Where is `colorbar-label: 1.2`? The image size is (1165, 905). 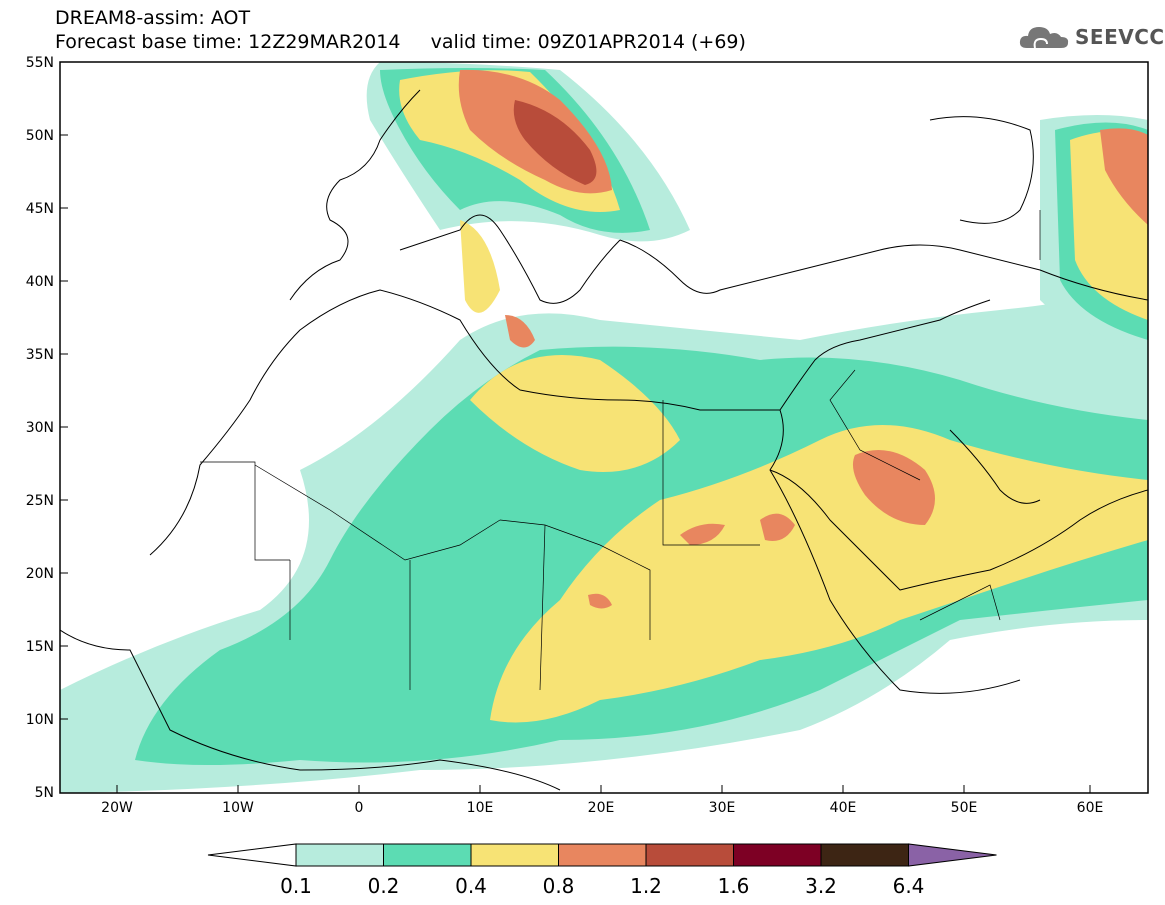 colorbar-label: 1.2 is located at coordinates (646, 886).